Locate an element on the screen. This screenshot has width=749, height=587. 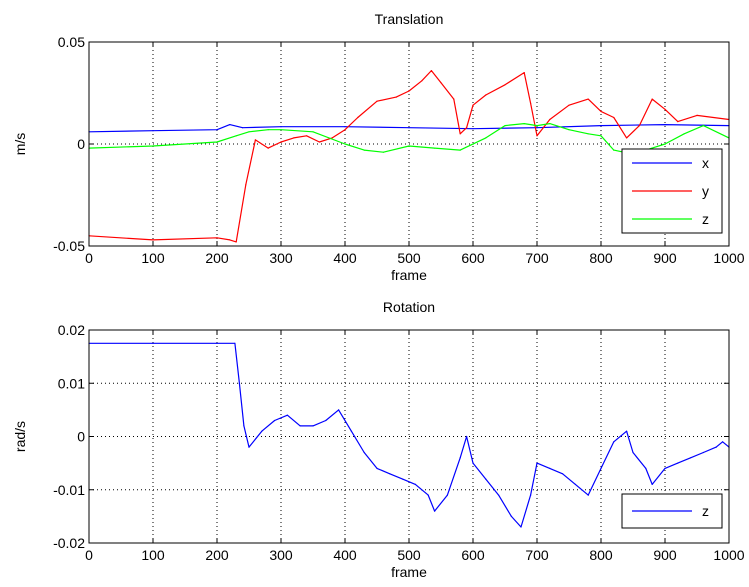
chart-title: Translation is located at coordinates (409, 19).